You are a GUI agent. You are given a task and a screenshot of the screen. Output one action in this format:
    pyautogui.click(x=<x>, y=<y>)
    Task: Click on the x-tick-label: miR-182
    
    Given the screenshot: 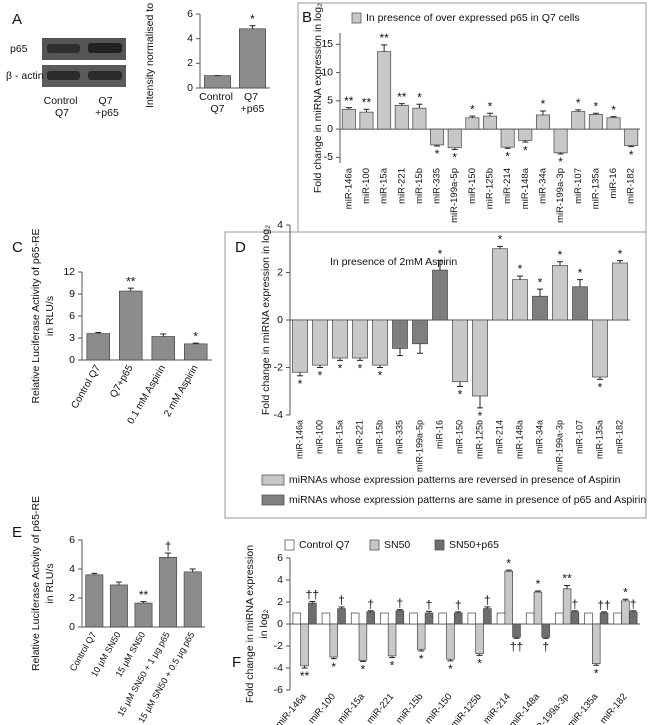 What is the action you would take?
    pyautogui.click(x=619, y=437)
    